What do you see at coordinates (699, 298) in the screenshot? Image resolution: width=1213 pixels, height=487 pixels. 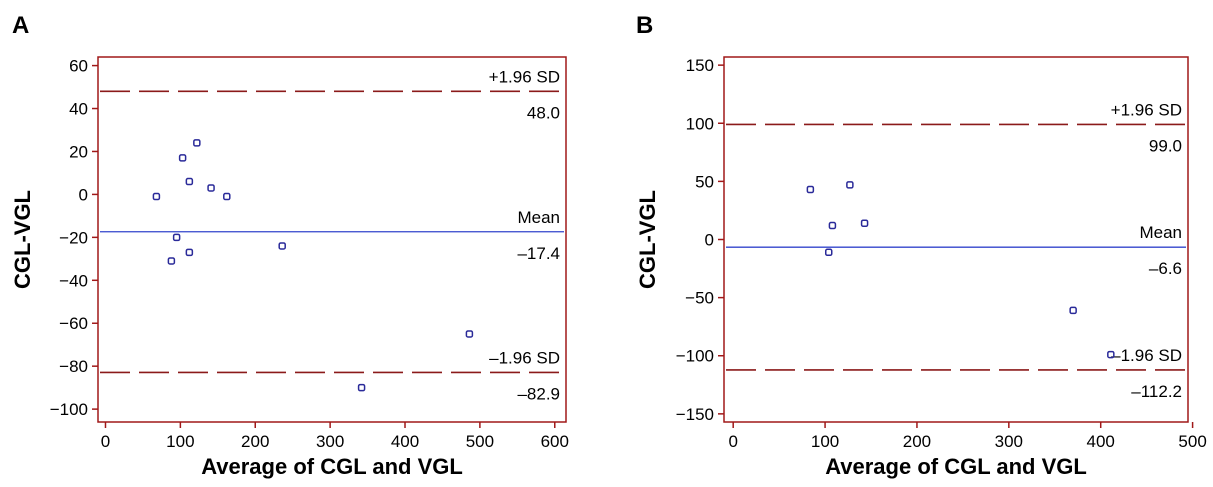 I see `y-tick-label: −50` at bounding box center [699, 298].